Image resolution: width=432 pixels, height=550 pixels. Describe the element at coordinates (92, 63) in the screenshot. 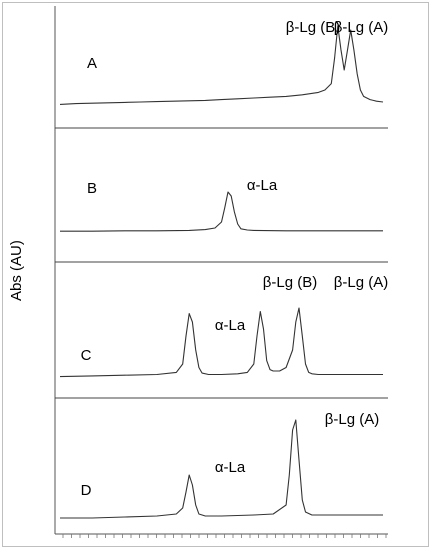

I see `panel-label: A` at that location.